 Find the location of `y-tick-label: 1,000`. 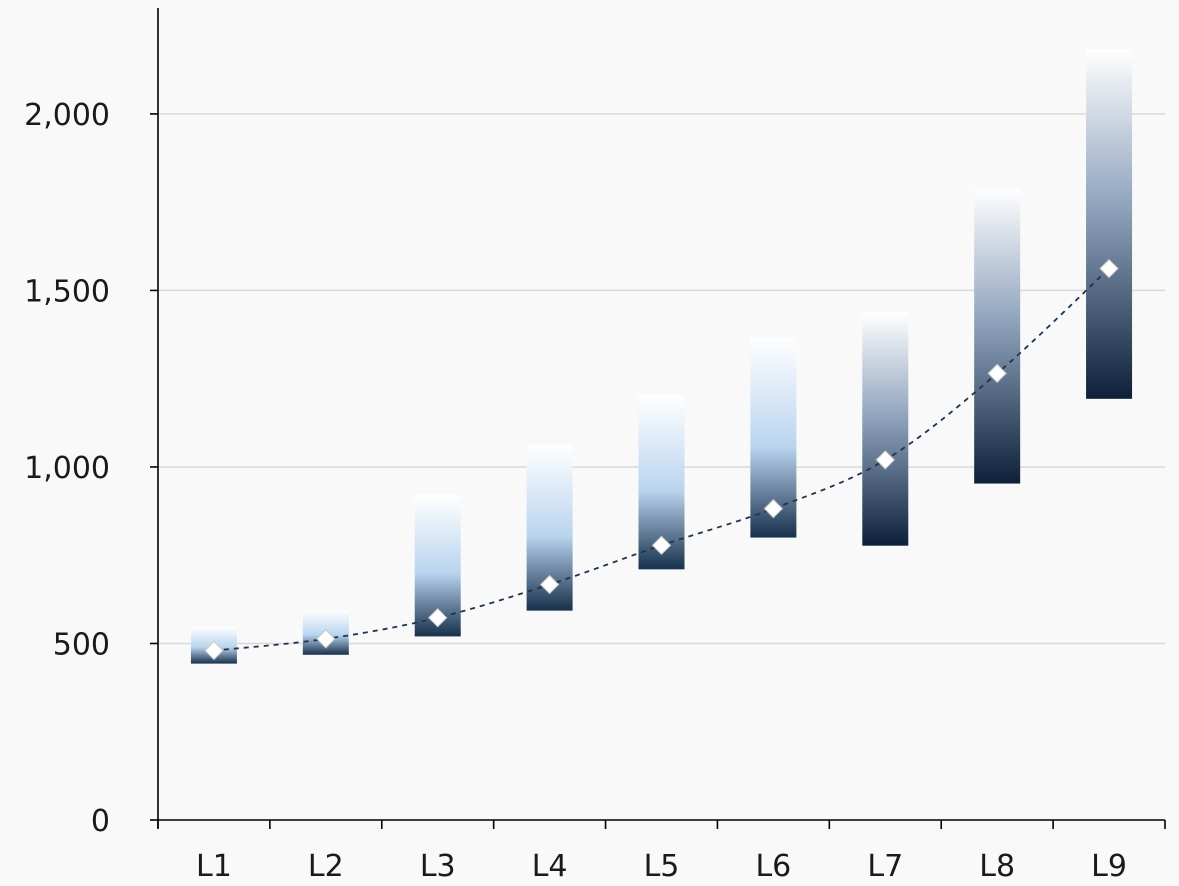

y-tick-label: 1,000 is located at coordinates (67, 468).